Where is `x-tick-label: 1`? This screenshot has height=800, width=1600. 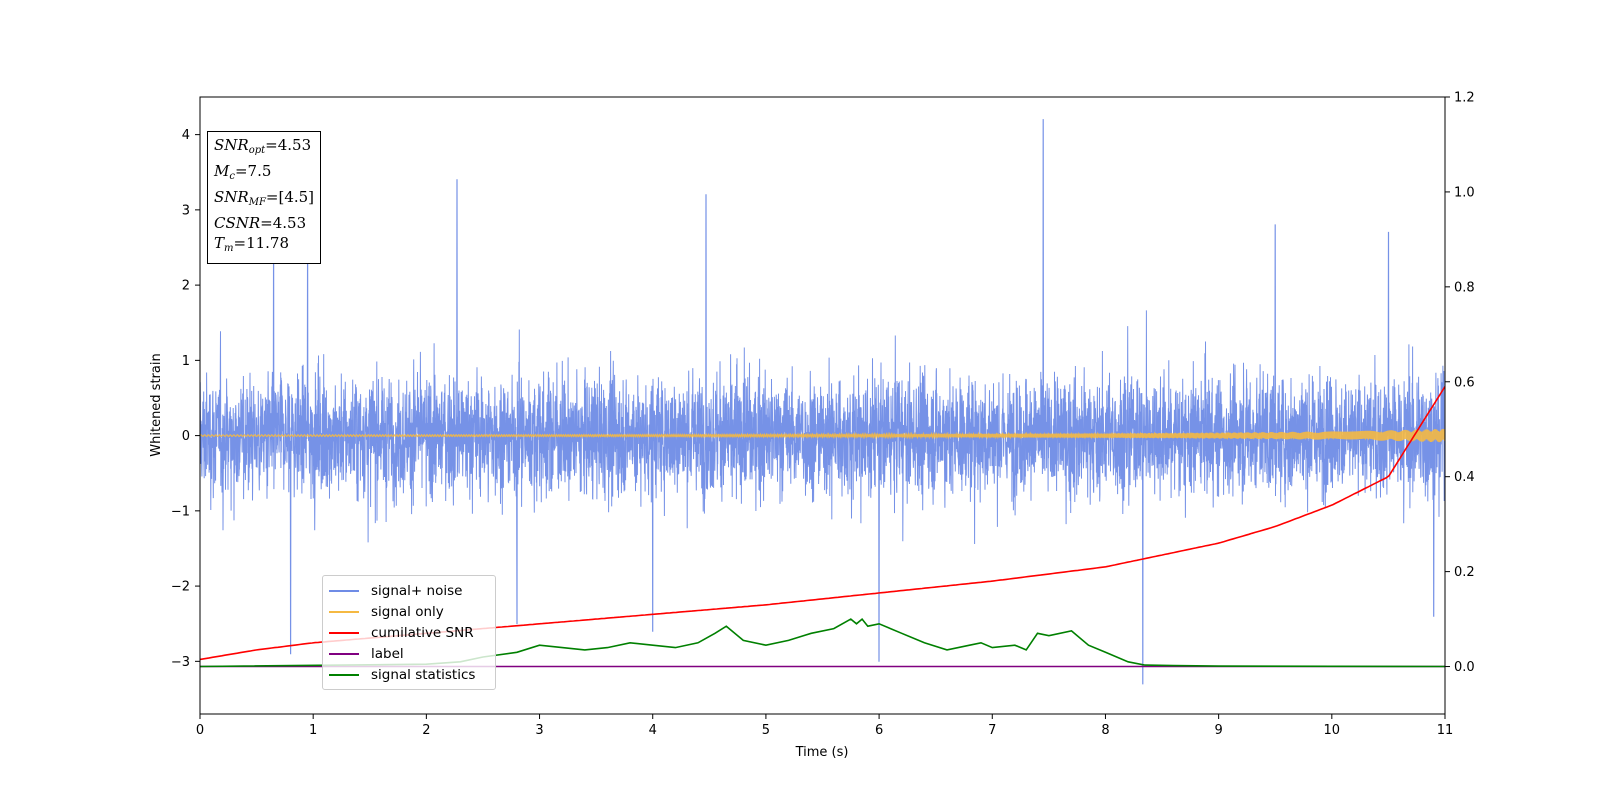
x-tick-label: 1 is located at coordinates (313, 730).